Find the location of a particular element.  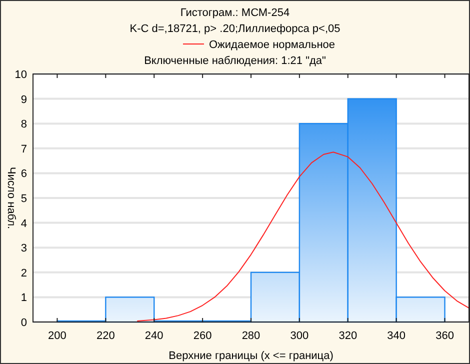

x-tick-label: 300 is located at coordinates (299, 336).